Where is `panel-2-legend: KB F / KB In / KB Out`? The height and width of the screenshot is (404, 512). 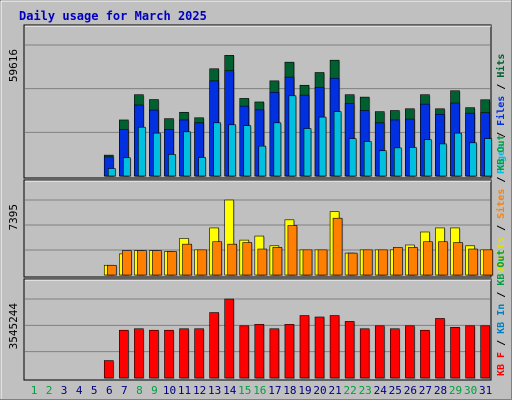 panel-2-legend: KB F / KB In / KB Out is located at coordinates (501, 313).